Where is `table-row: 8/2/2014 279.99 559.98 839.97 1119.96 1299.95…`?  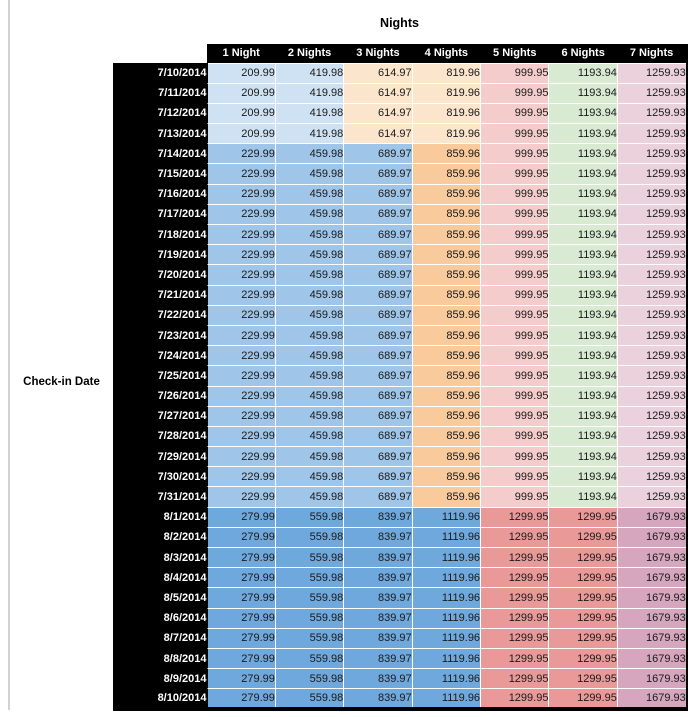
table-row: 8/2/2014 279.99 559.98 839.97 1119.96 1299.95… is located at coordinates (400, 537).